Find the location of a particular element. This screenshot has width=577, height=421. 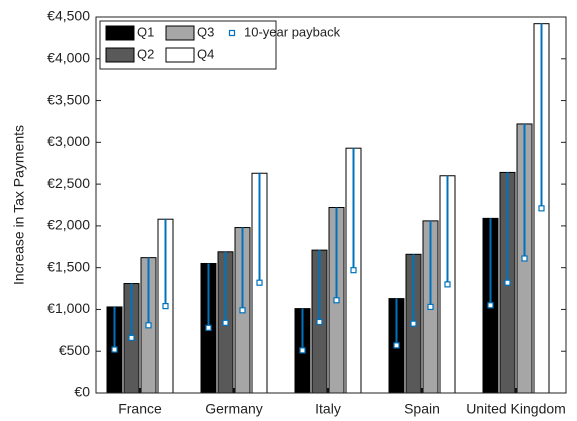

legend: Q1 Q2 Q3 Q4 10-year payback is located at coordinates (220, 45).